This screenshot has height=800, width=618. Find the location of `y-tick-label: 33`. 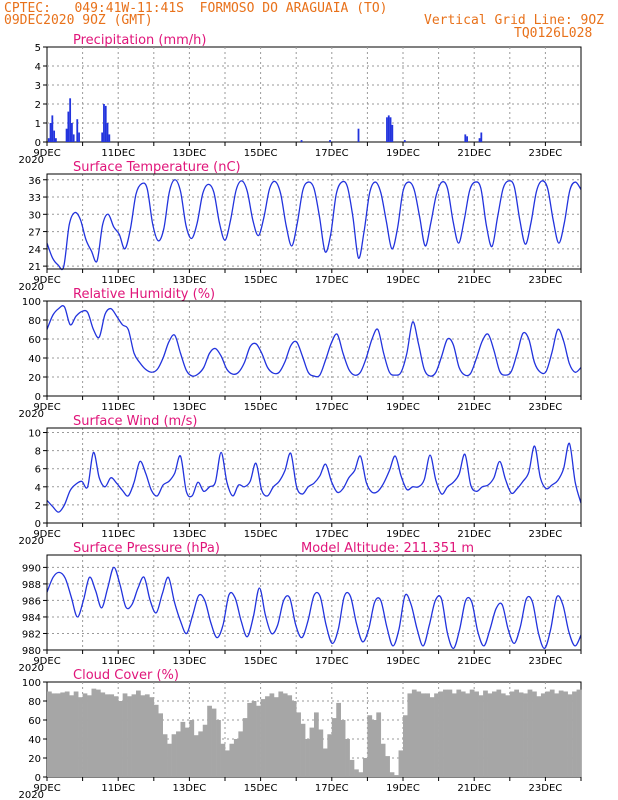

y-tick-label: 33 is located at coordinates (34, 198).